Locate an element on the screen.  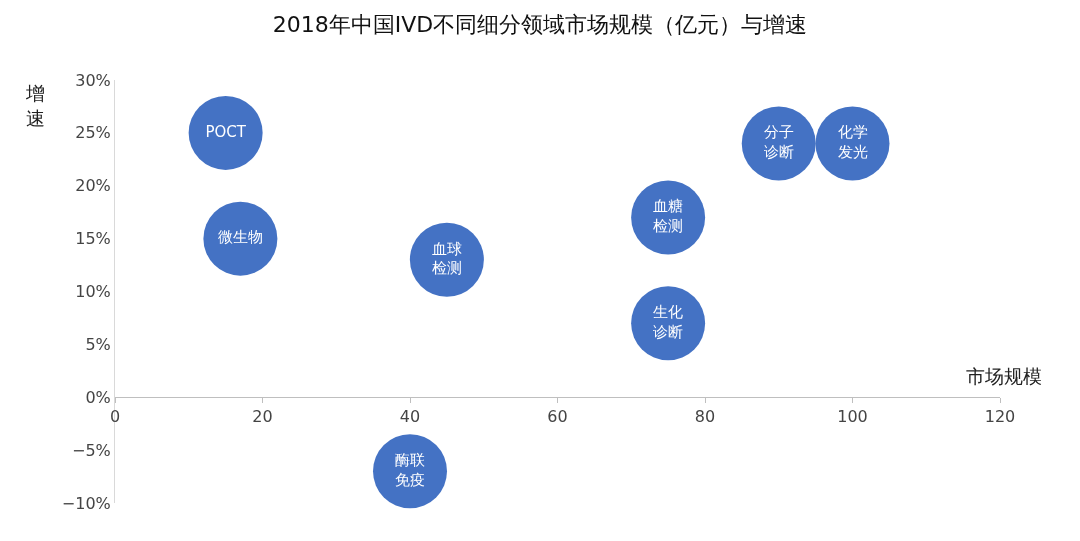
x-tick-label: 20 is located at coordinates (262, 417).